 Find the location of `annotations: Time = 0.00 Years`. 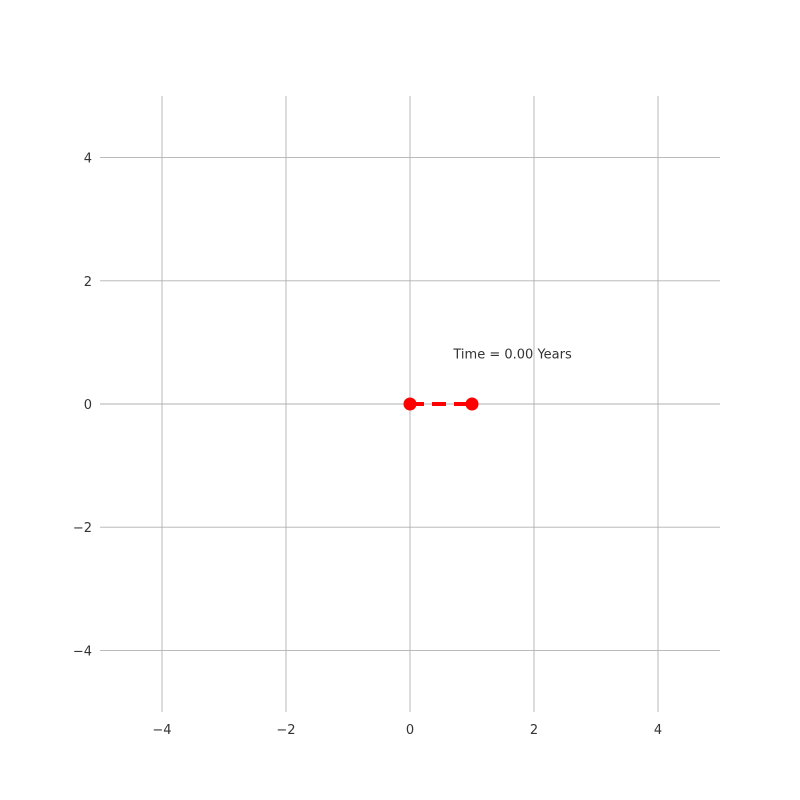

annotations: Time = 0.00 Years is located at coordinates (512, 355).